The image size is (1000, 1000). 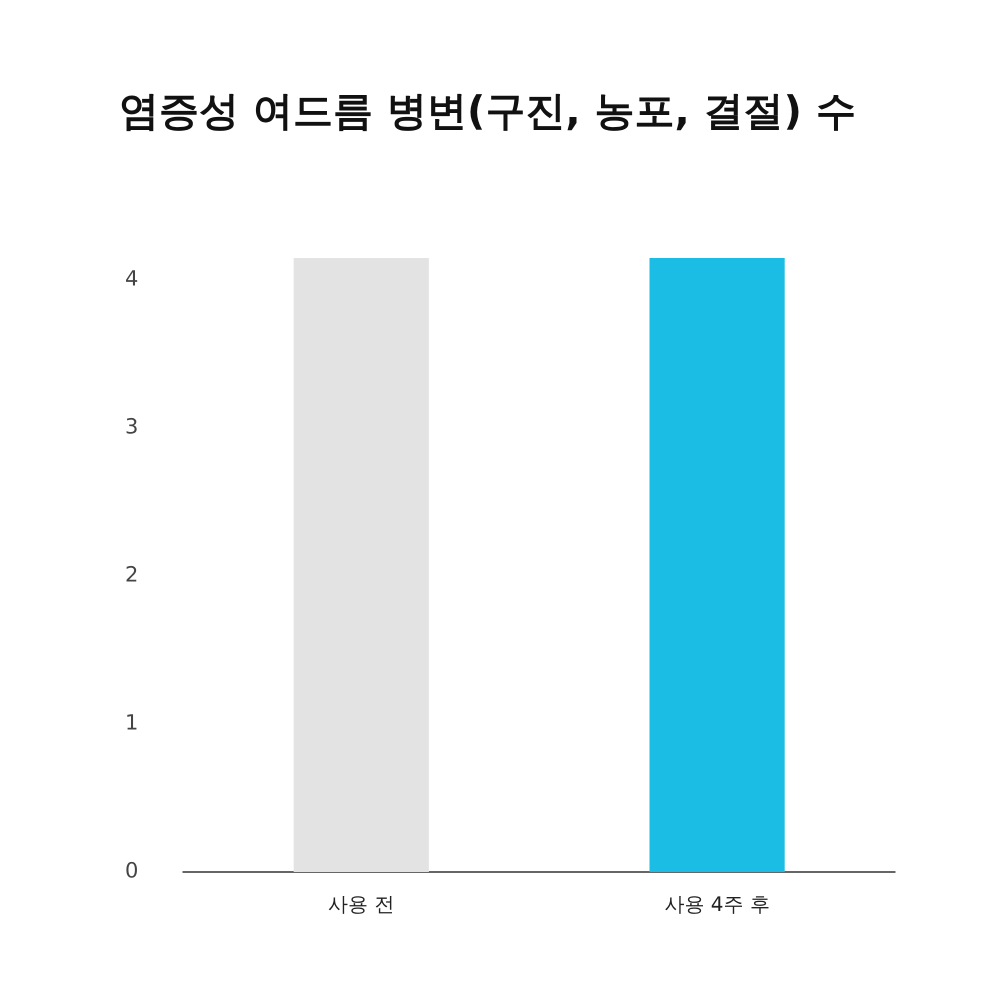 I want to click on chart-title: 염증성 여드름 병변(구진, 농포, 결절) 수, so click(x=487, y=111).